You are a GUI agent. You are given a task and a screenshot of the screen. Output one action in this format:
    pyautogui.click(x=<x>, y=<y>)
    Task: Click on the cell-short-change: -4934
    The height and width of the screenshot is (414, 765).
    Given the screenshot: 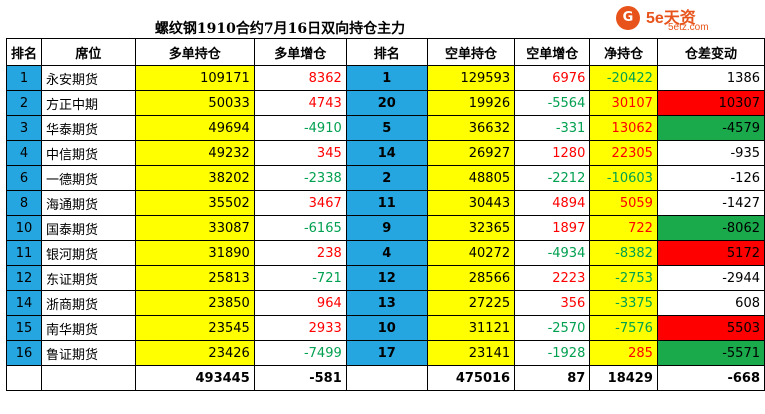 What is the action you would take?
    pyautogui.click(x=552, y=253)
    